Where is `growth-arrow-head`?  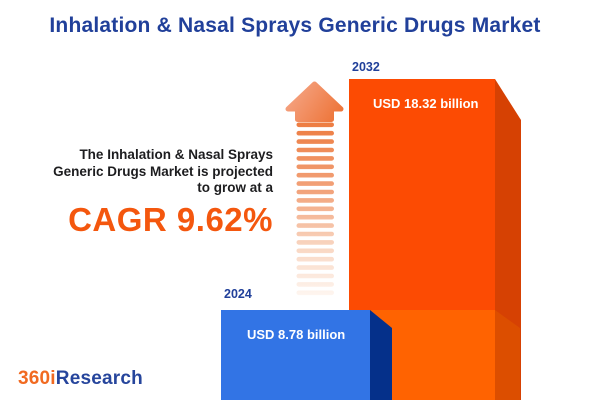 growth-arrow-head is located at coordinates (314, 101).